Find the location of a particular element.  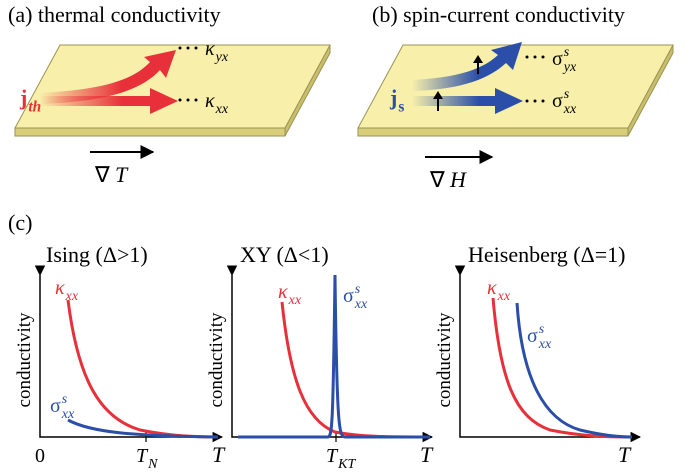

panel-label: (c) is located at coordinates (20, 222).